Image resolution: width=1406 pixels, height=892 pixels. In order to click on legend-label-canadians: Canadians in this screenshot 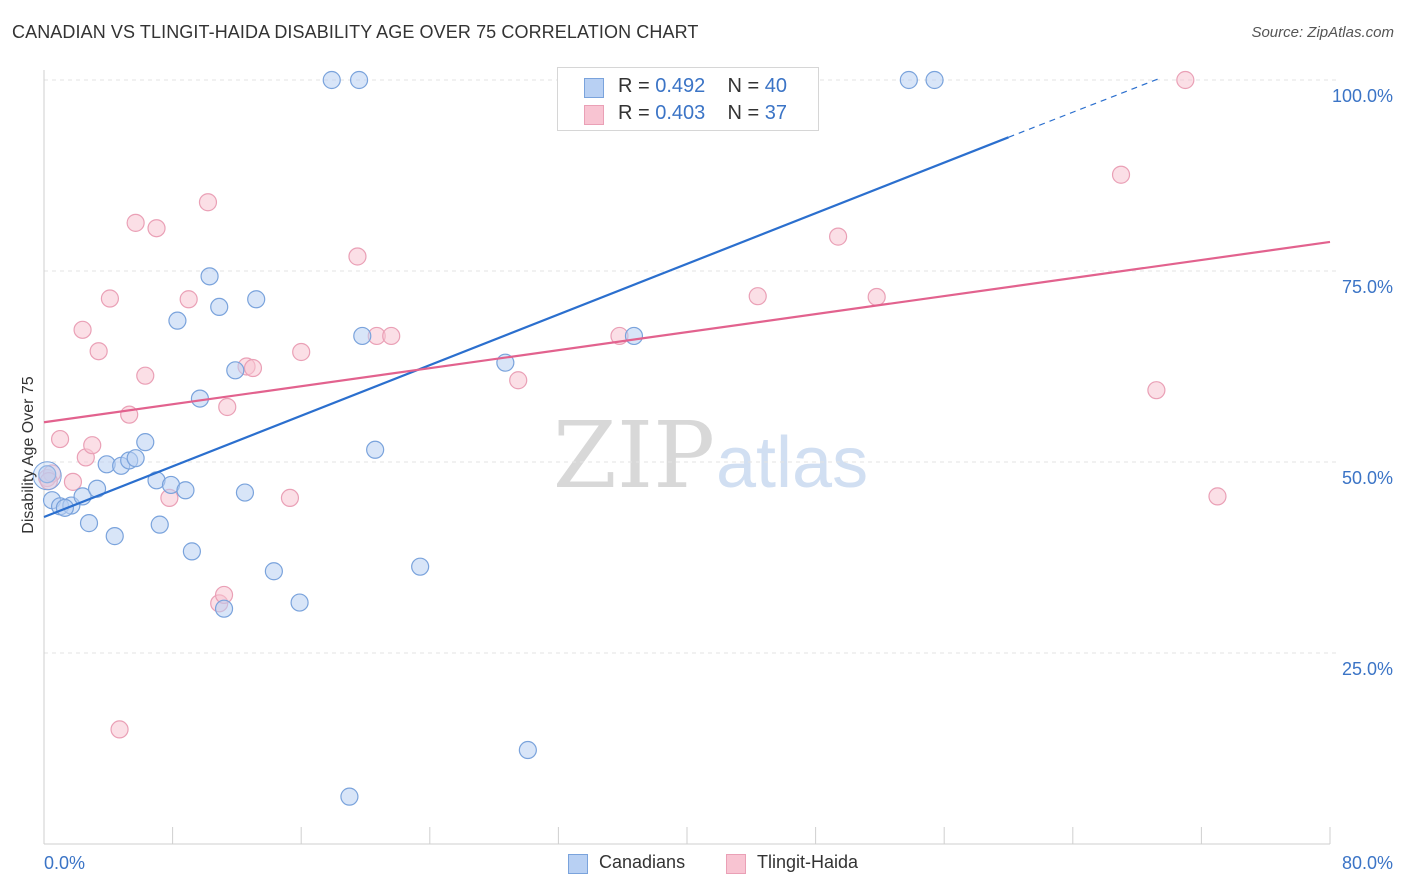, I will do `click(642, 862)`.